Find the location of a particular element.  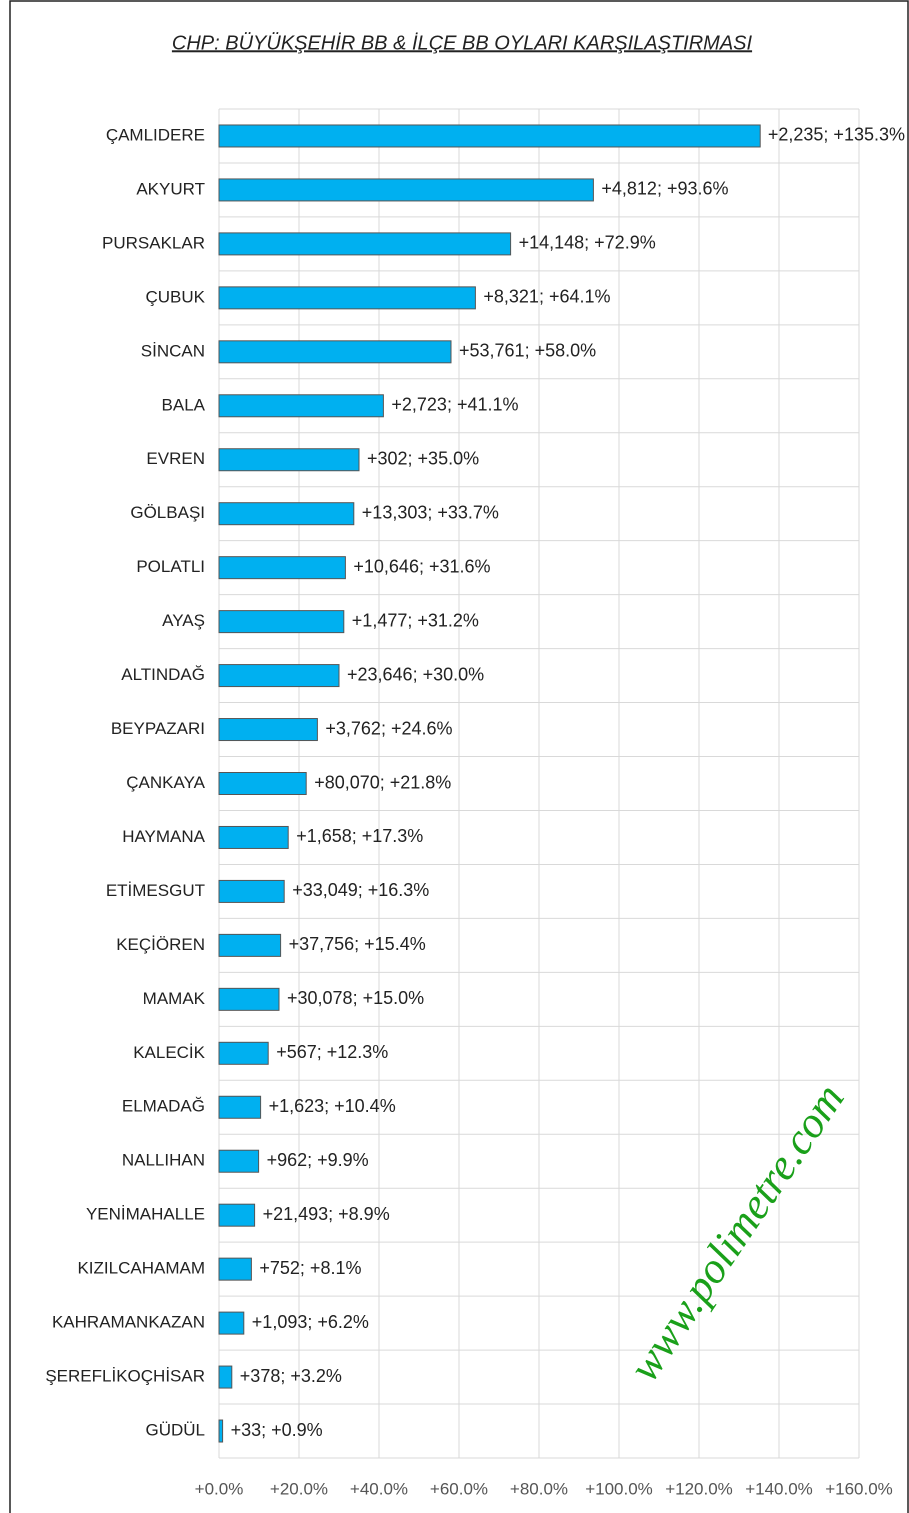

watermark: www.polimetre.com is located at coordinates (736, 1232).